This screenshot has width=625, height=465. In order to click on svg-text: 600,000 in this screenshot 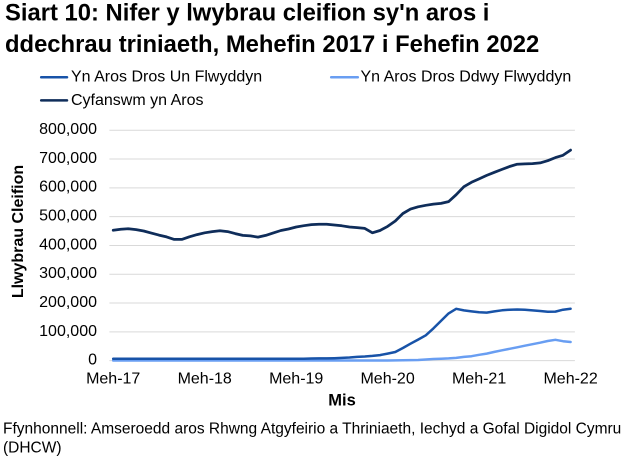, I will do `click(68, 187)`.